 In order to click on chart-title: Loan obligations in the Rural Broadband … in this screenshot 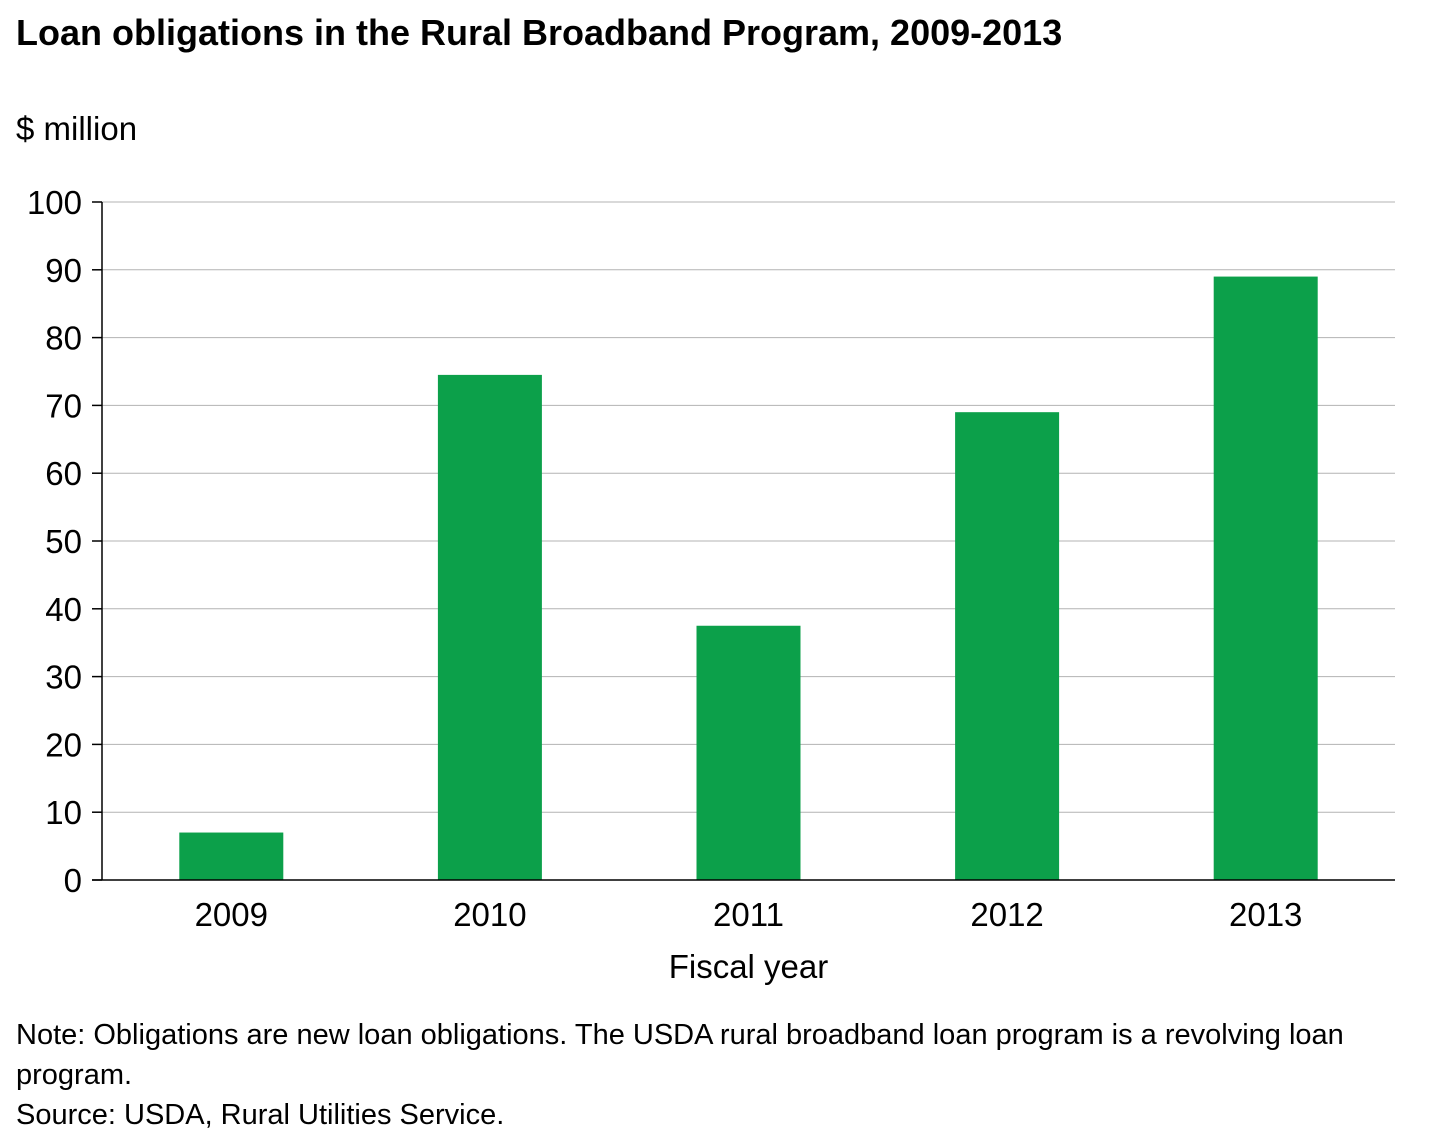, I will do `click(539, 32)`.